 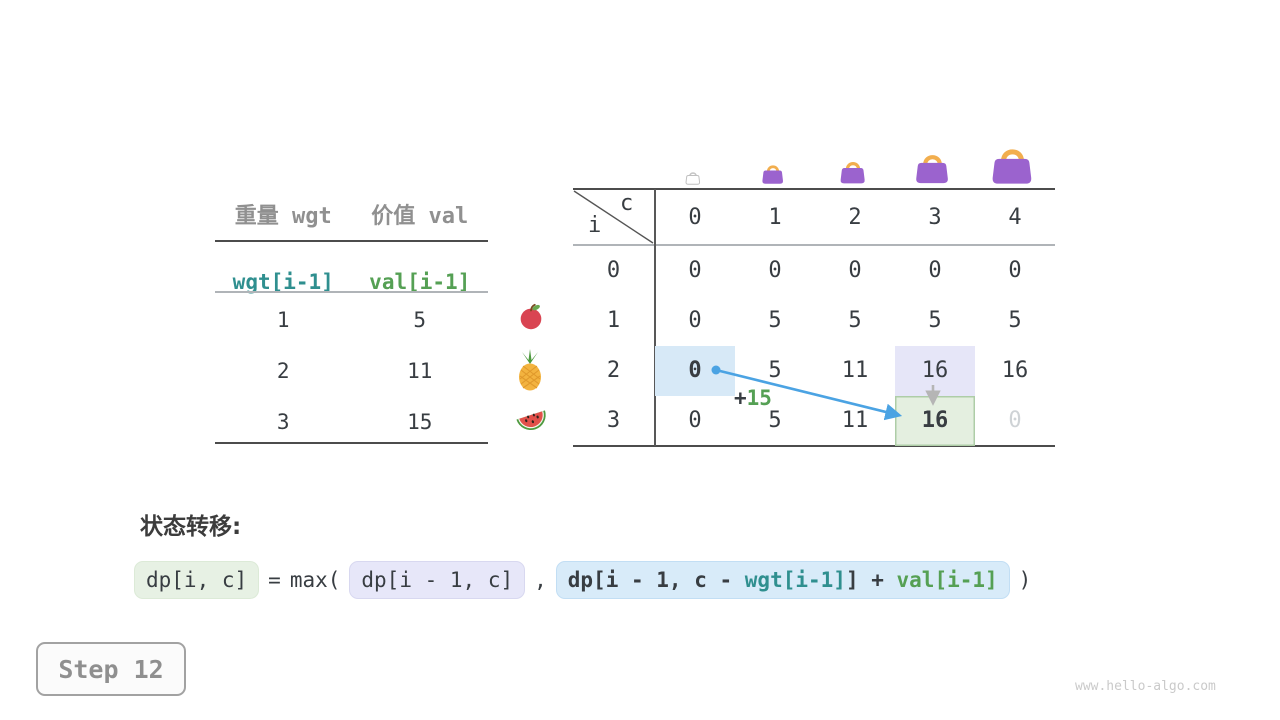 I want to click on dp-table-rule-top, so click(x=814, y=189).